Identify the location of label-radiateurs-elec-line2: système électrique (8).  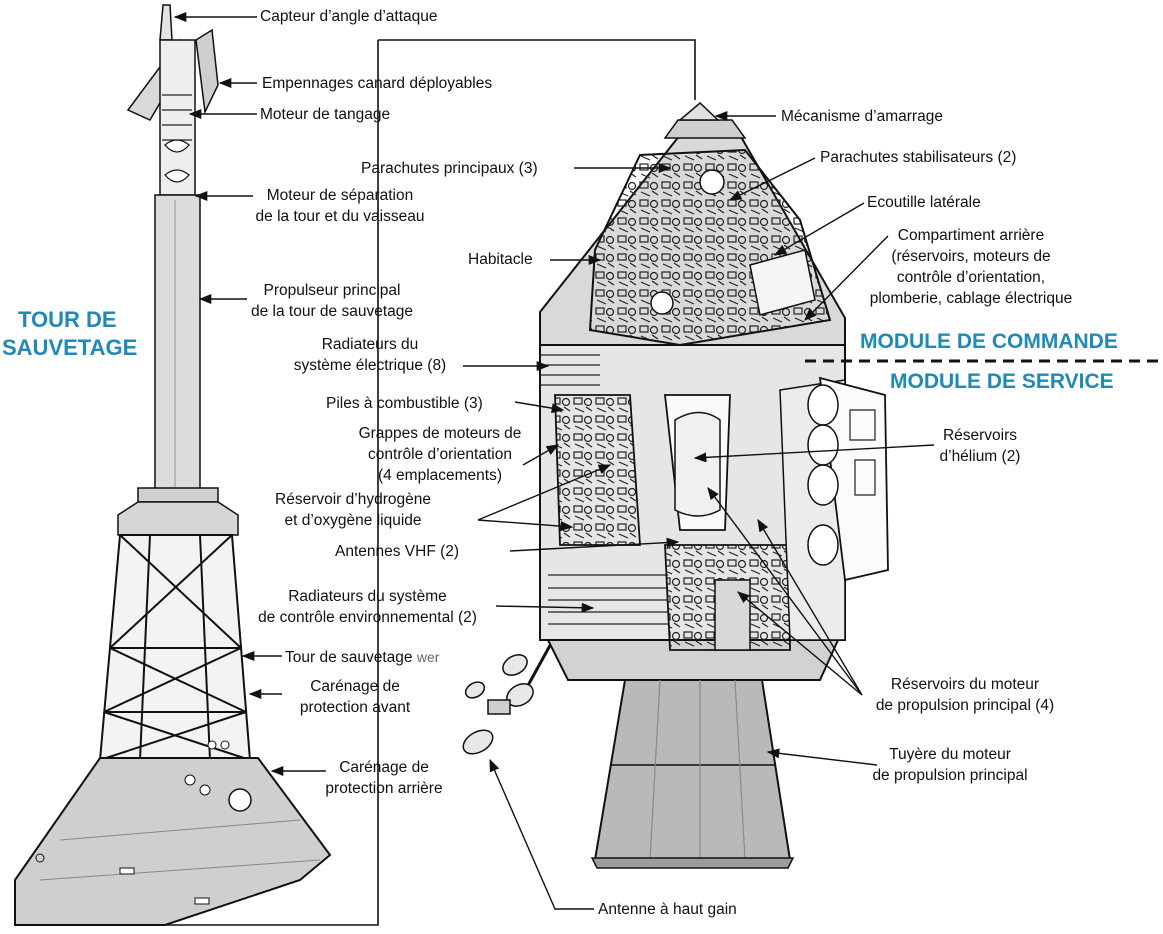
(370, 365).